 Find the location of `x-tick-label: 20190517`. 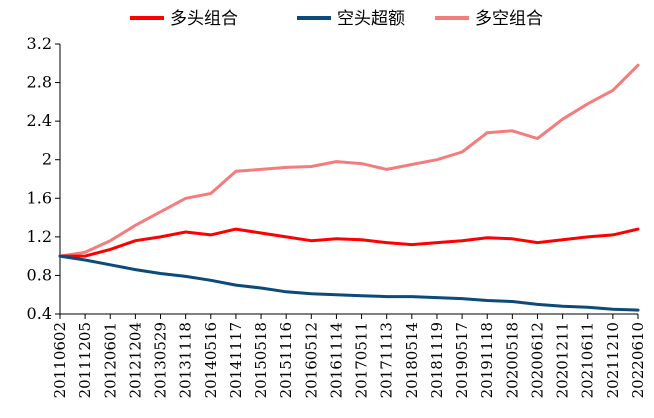

x-tick-label: 20190517 is located at coordinates (462, 360).